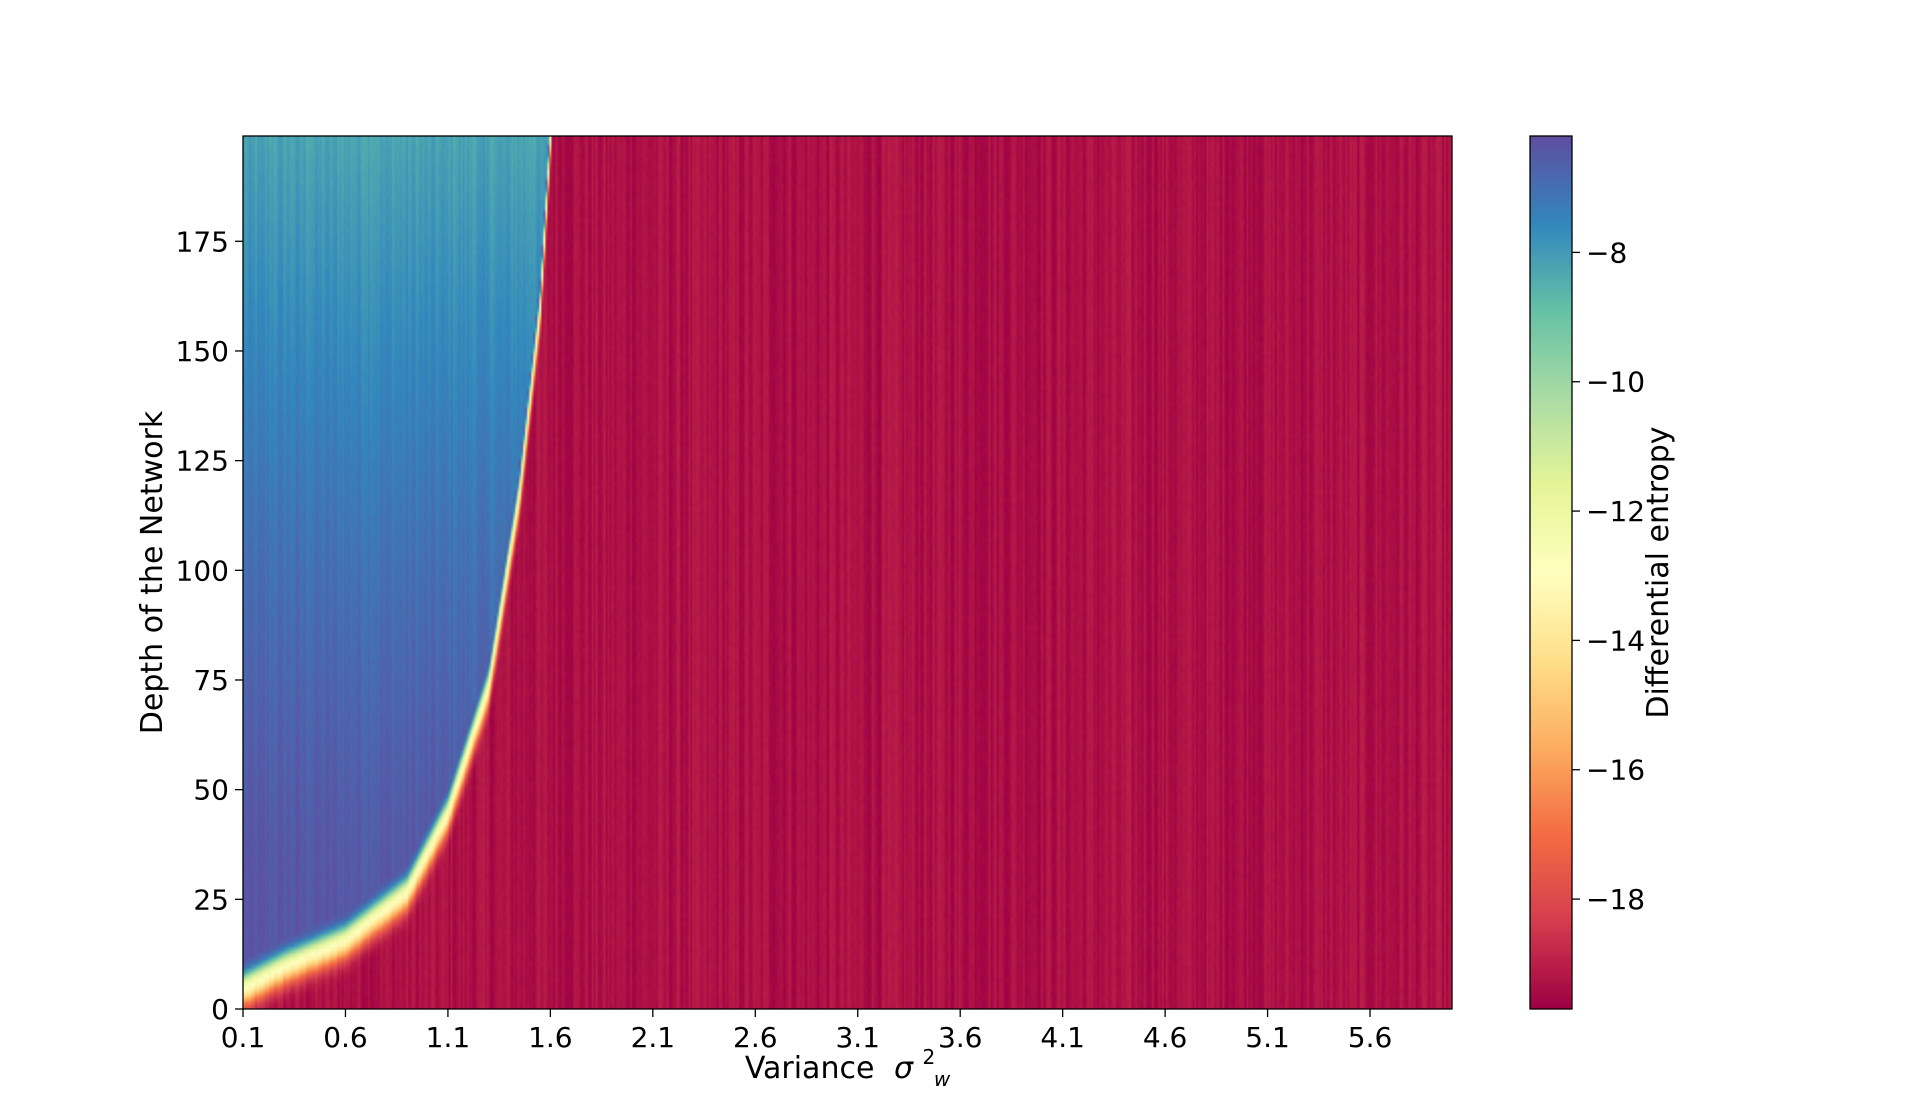 The width and height of the screenshot is (1920, 1117). What do you see at coordinates (1615, 770) in the screenshot?
I see `colorbar-tick-label: −16` at bounding box center [1615, 770].